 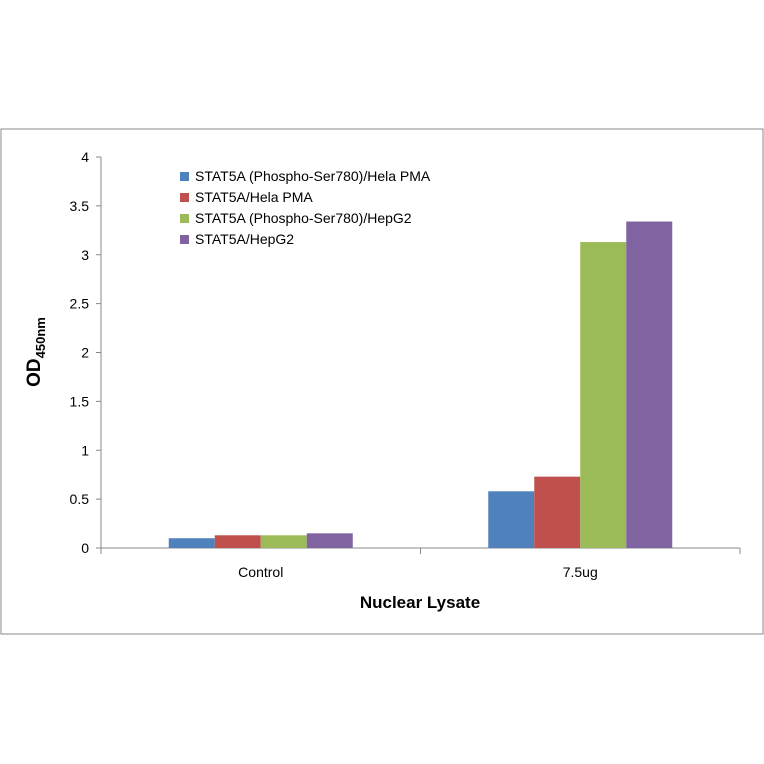 I want to click on bar-2-control, so click(x=237, y=541).